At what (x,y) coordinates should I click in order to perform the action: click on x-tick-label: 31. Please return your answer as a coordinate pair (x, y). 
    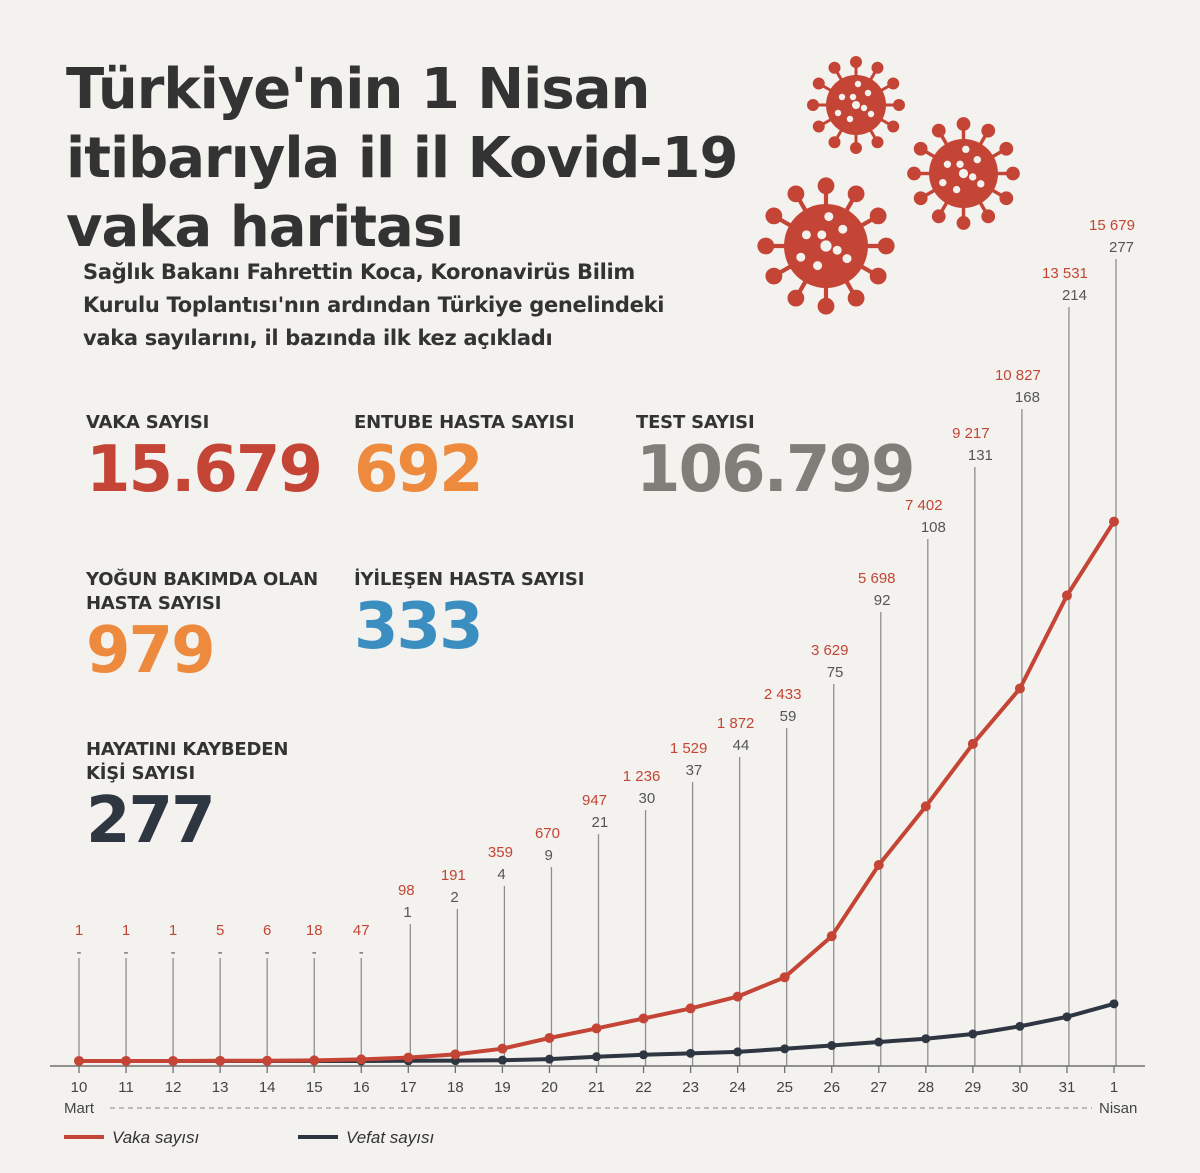
    Looking at the image, I should click on (1067, 1087).